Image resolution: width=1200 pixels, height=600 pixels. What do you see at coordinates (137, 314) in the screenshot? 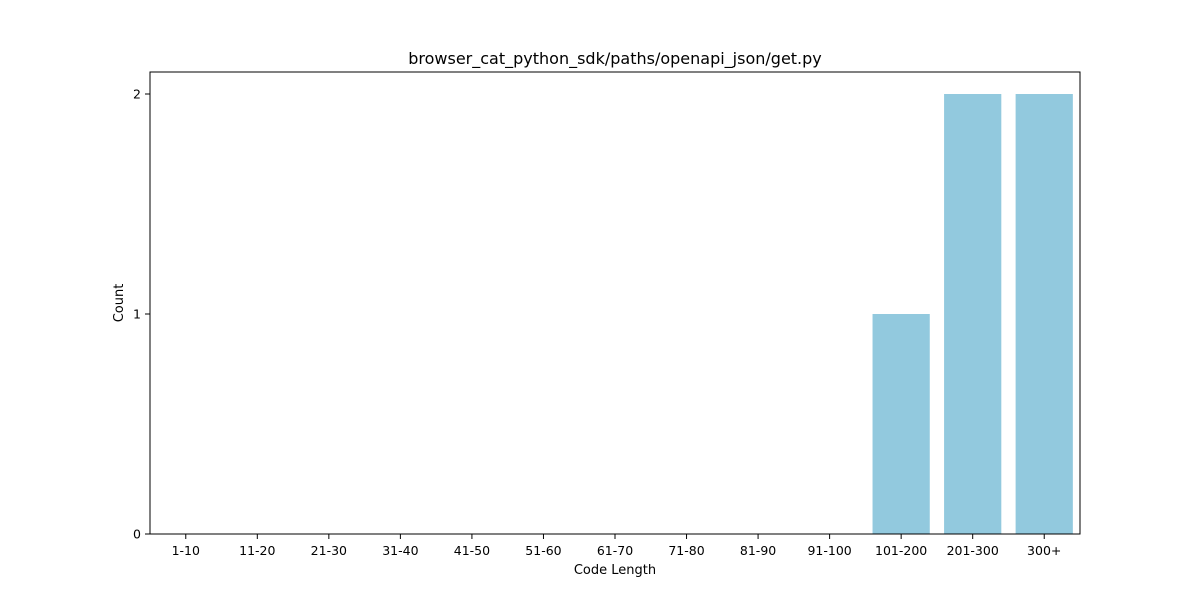
I see `y-tick-label: 1` at bounding box center [137, 314].